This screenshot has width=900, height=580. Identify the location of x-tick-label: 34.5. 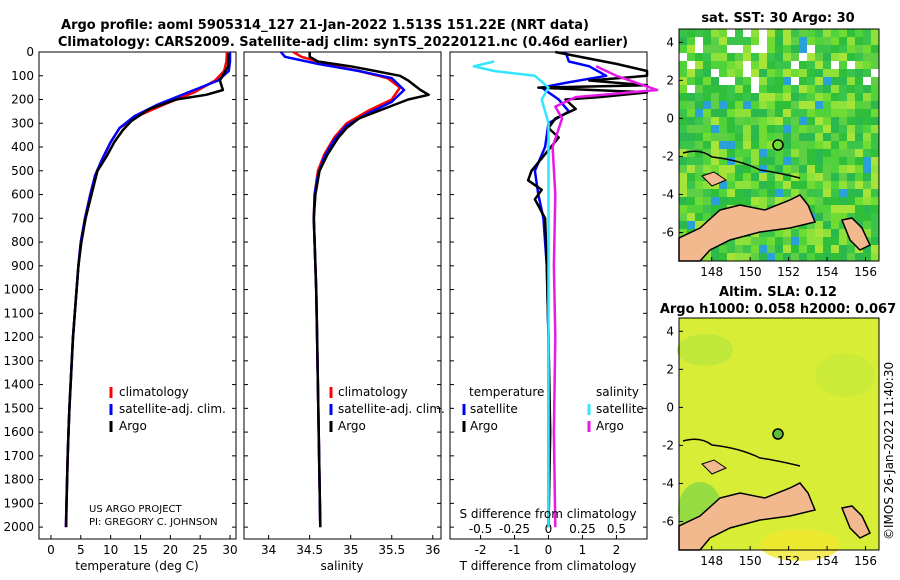
(309, 550).